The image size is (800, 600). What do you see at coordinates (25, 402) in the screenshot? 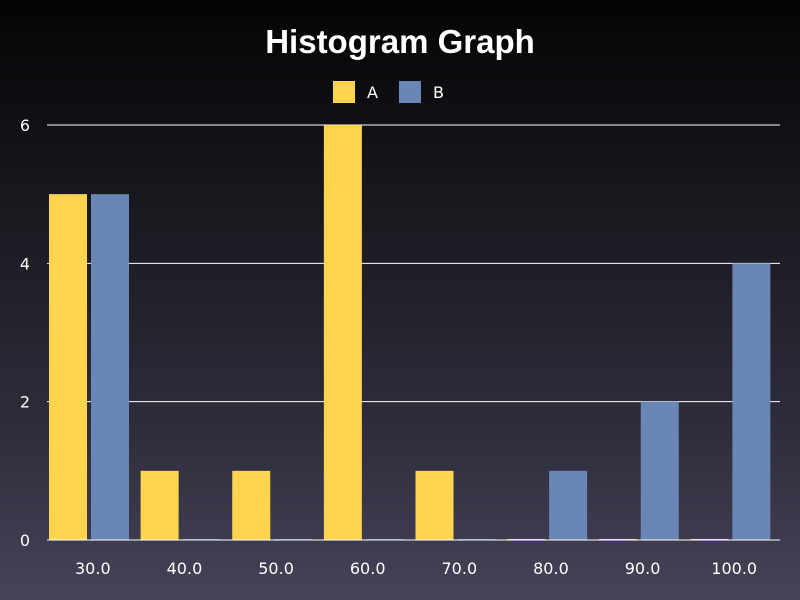
I see `y-tick-label: 2` at bounding box center [25, 402].